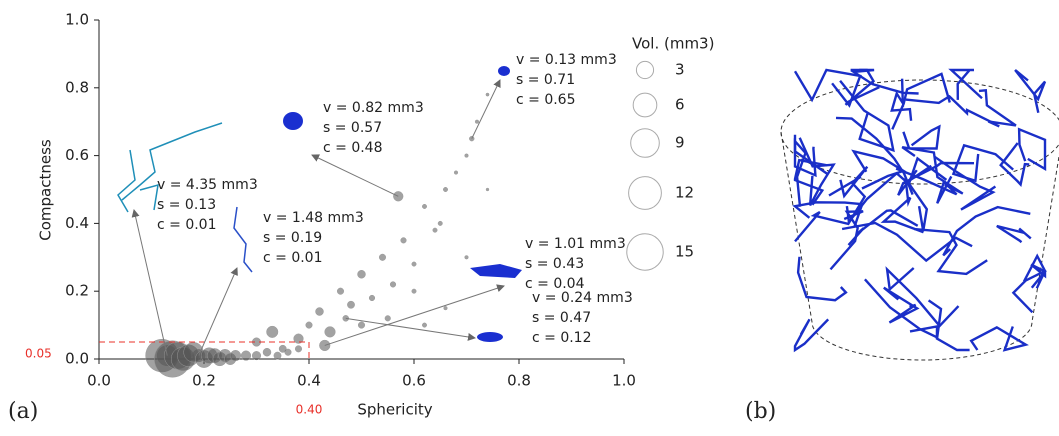 The width and height of the screenshot is (1059, 436). What do you see at coordinates (673, 44) in the screenshot?
I see `legend-title: Vol. (mm3)` at bounding box center [673, 44].